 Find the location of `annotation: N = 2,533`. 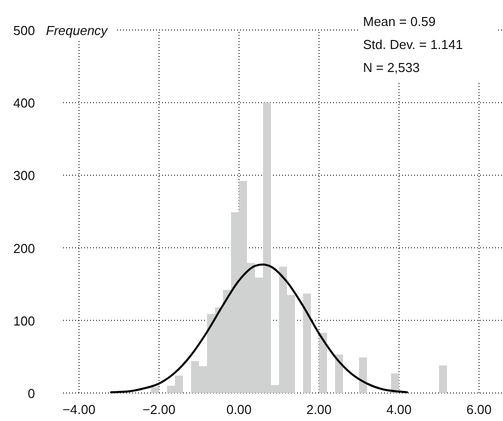

annotation: N = 2,533 is located at coordinates (391, 67).